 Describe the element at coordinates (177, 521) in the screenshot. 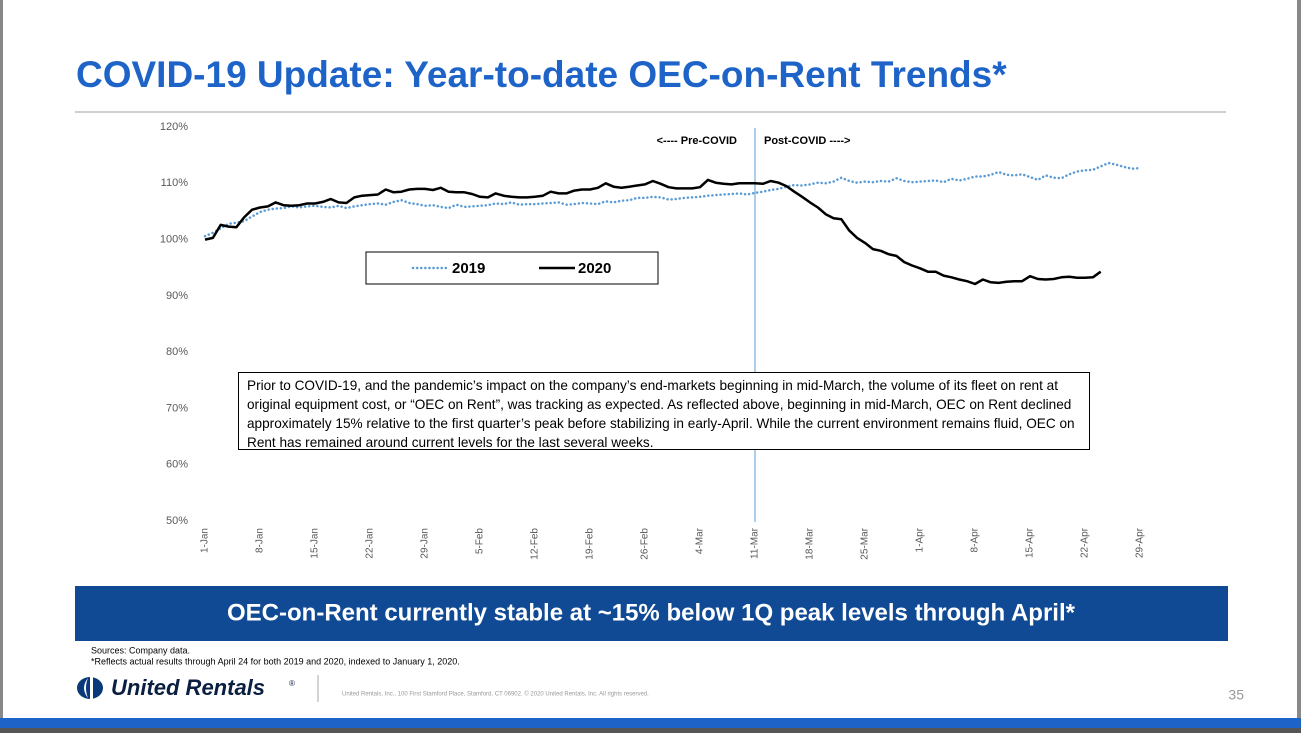

I see `y-tick-label: 50%` at that location.